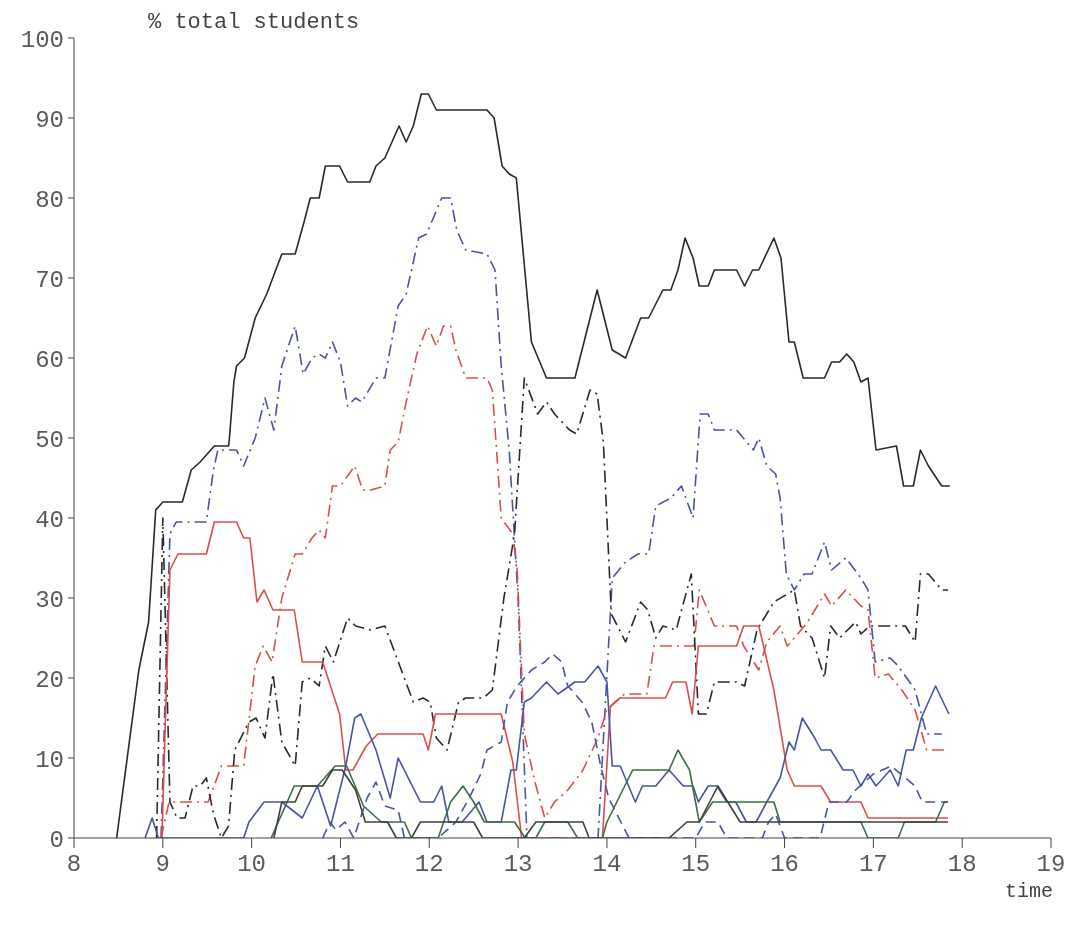  Describe the element at coordinates (340, 865) in the screenshot. I see `x-tick-label: 11` at that location.